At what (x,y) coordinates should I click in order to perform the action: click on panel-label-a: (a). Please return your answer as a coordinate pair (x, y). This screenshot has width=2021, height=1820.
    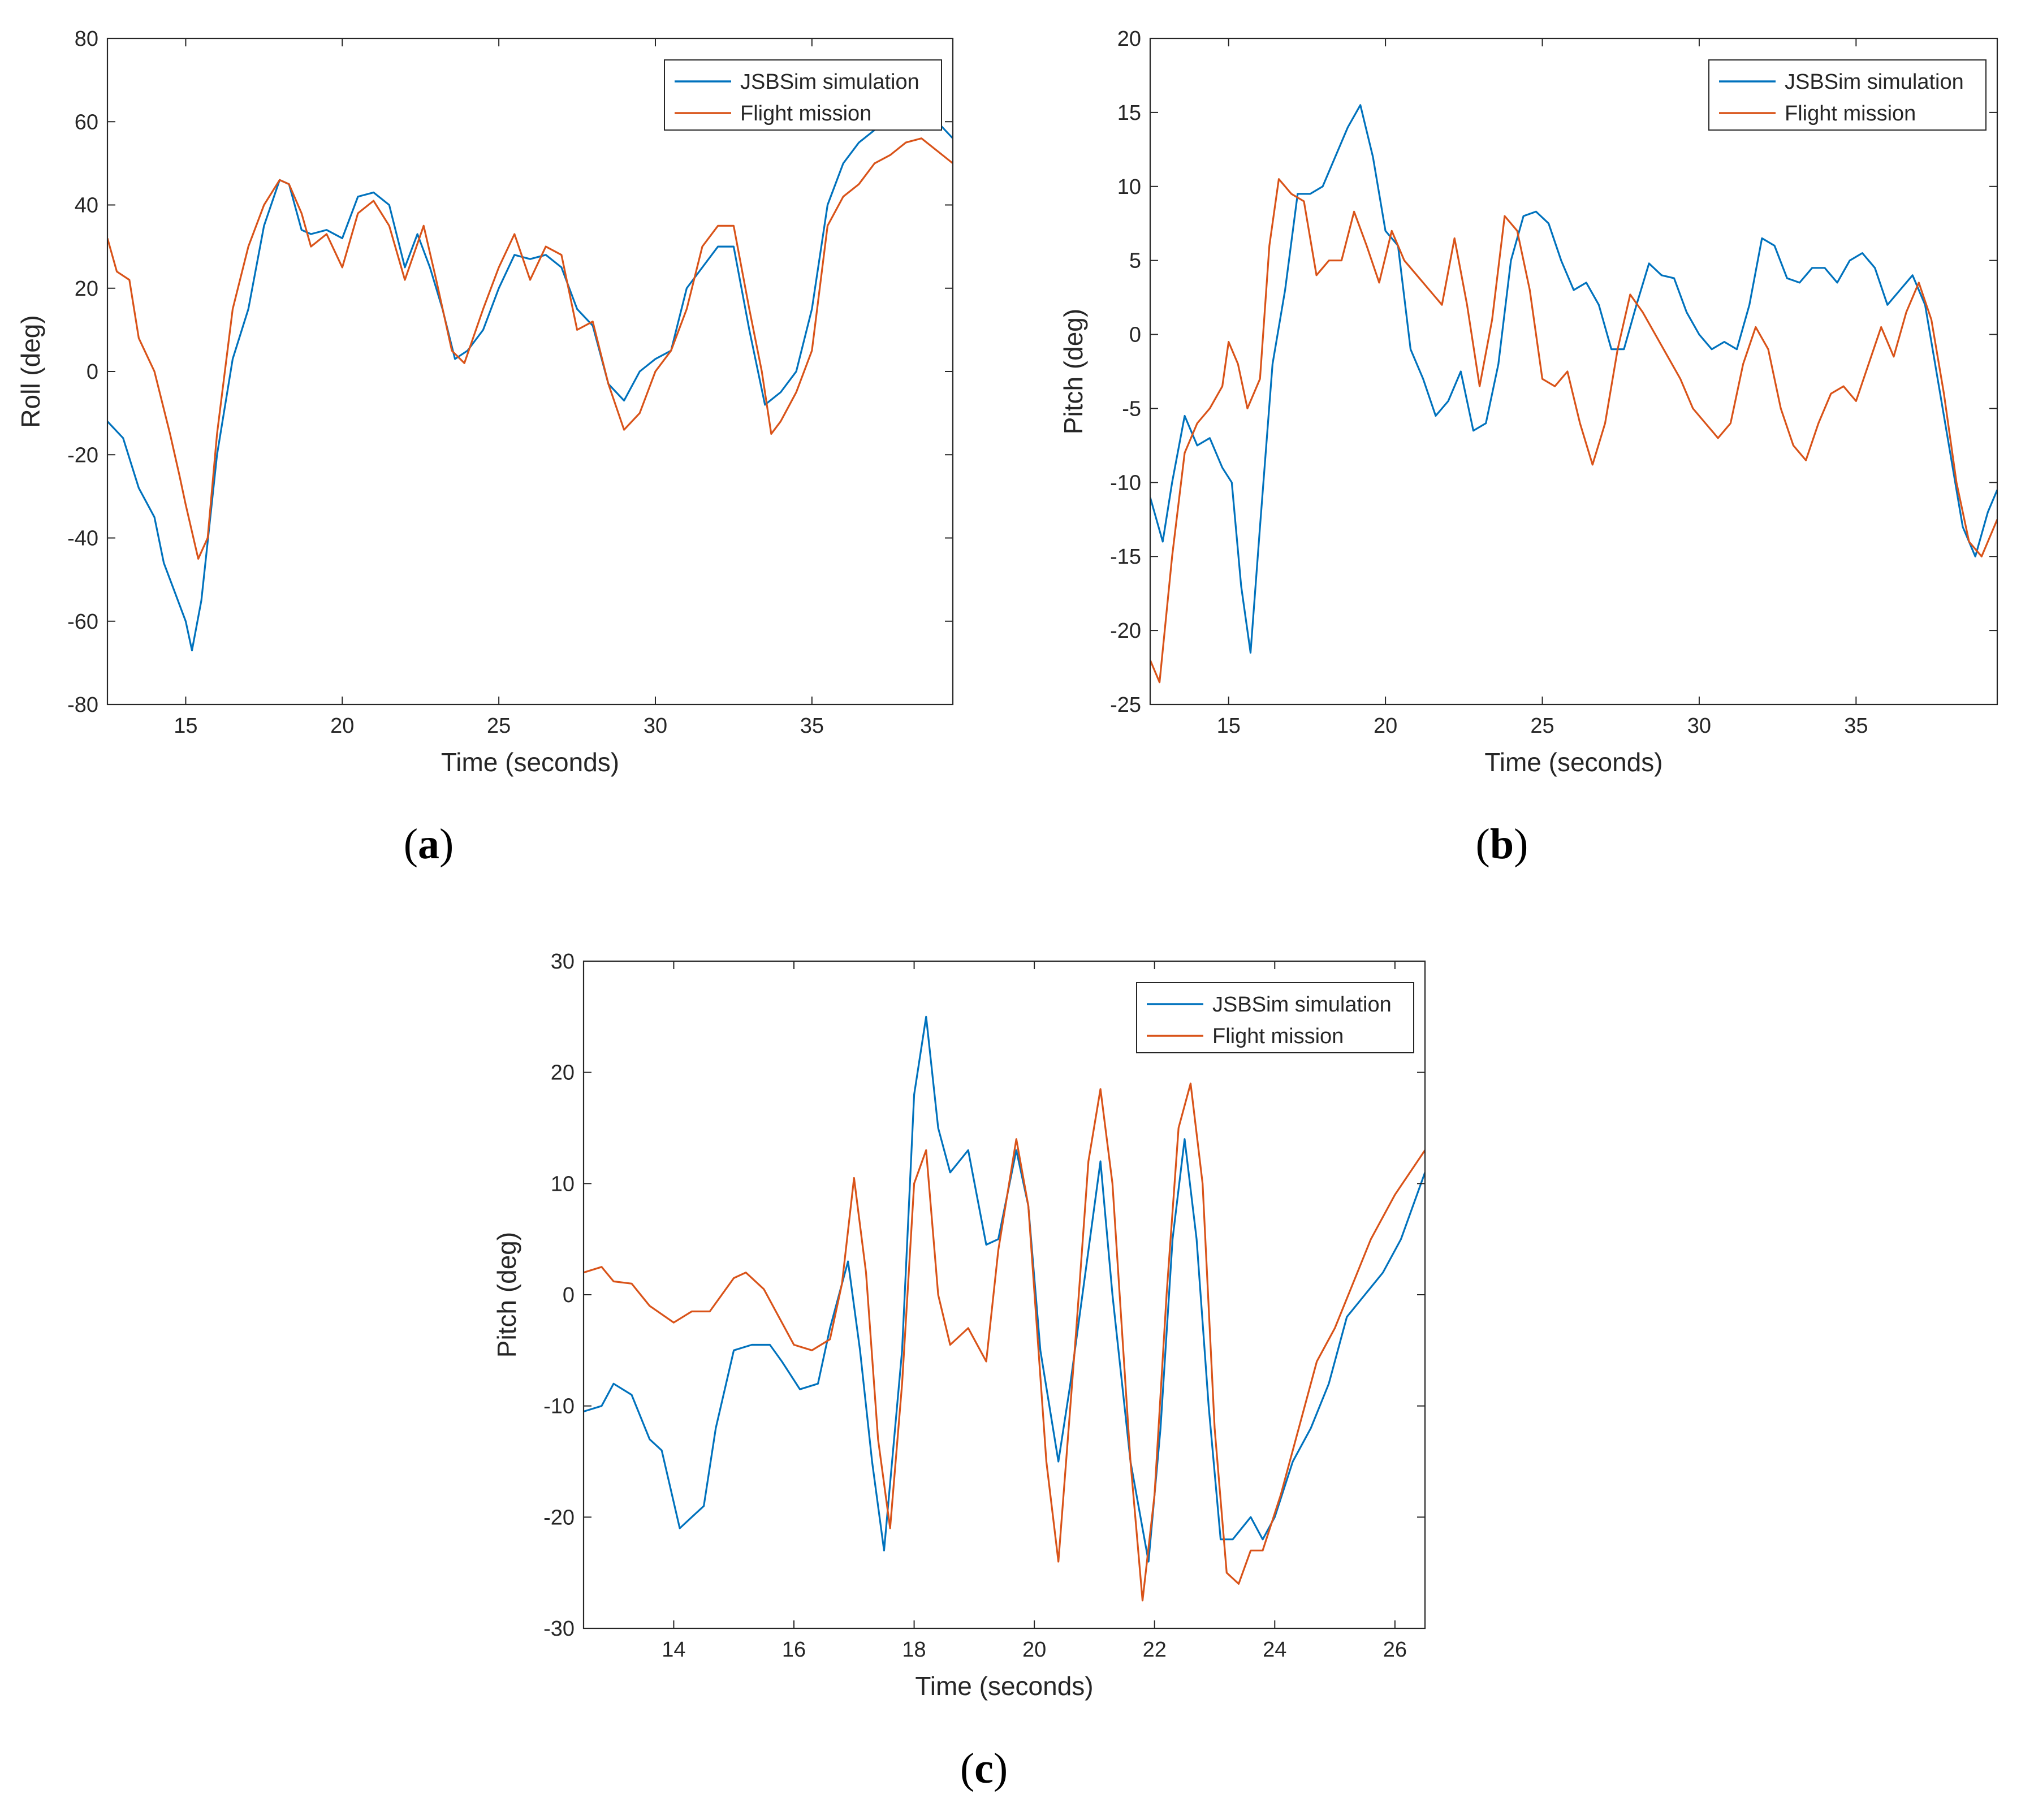
    Looking at the image, I should click on (428, 844).